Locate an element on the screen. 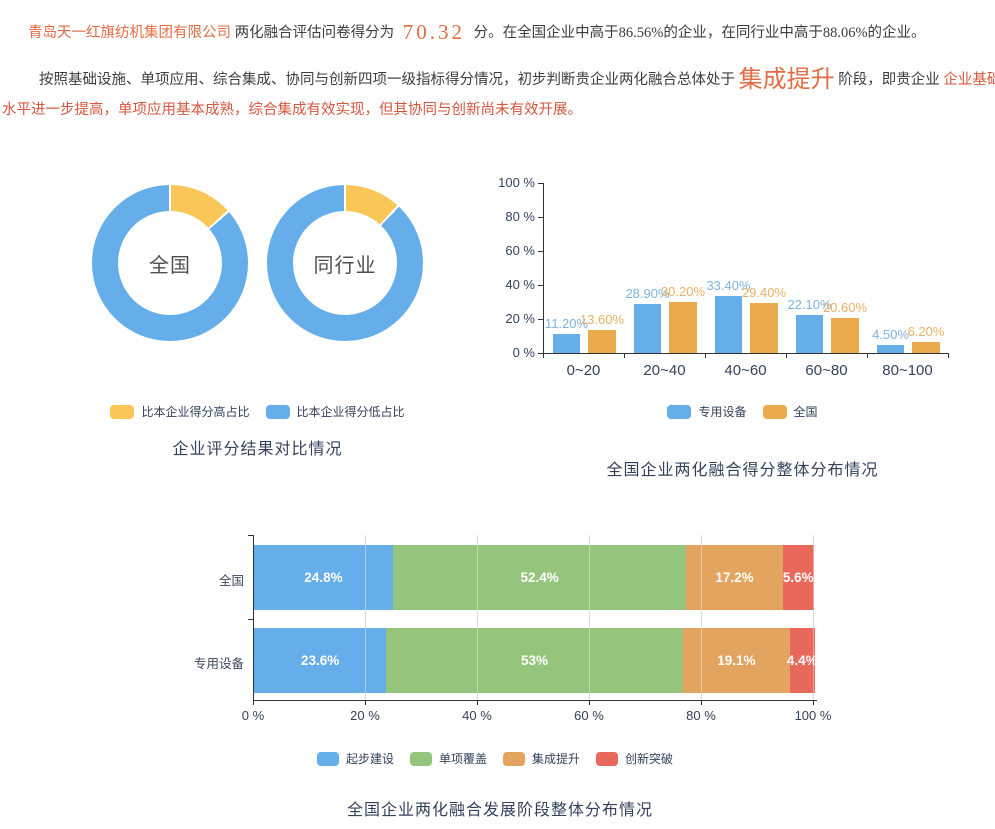 Image resolution: width=995 pixels, height=829 pixels. bar-value-label: 28.90% is located at coordinates (647, 293).